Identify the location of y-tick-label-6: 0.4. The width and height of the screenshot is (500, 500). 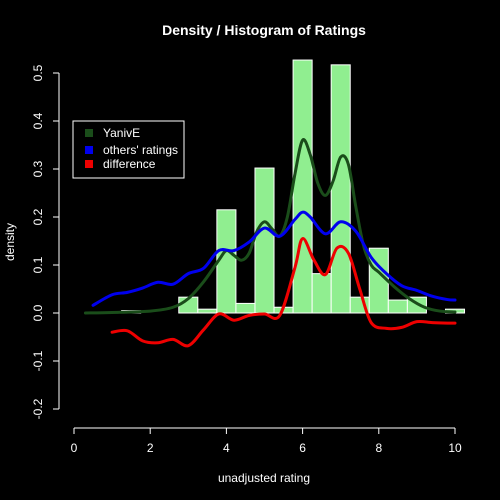
(38, 120).